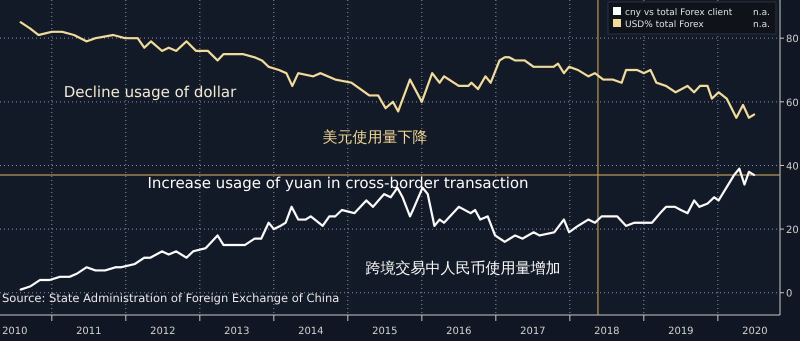 The height and width of the screenshot is (341, 800). Describe the element at coordinates (679, 13) in the screenshot. I see `legend-label: cny vs total Forex client` at that location.